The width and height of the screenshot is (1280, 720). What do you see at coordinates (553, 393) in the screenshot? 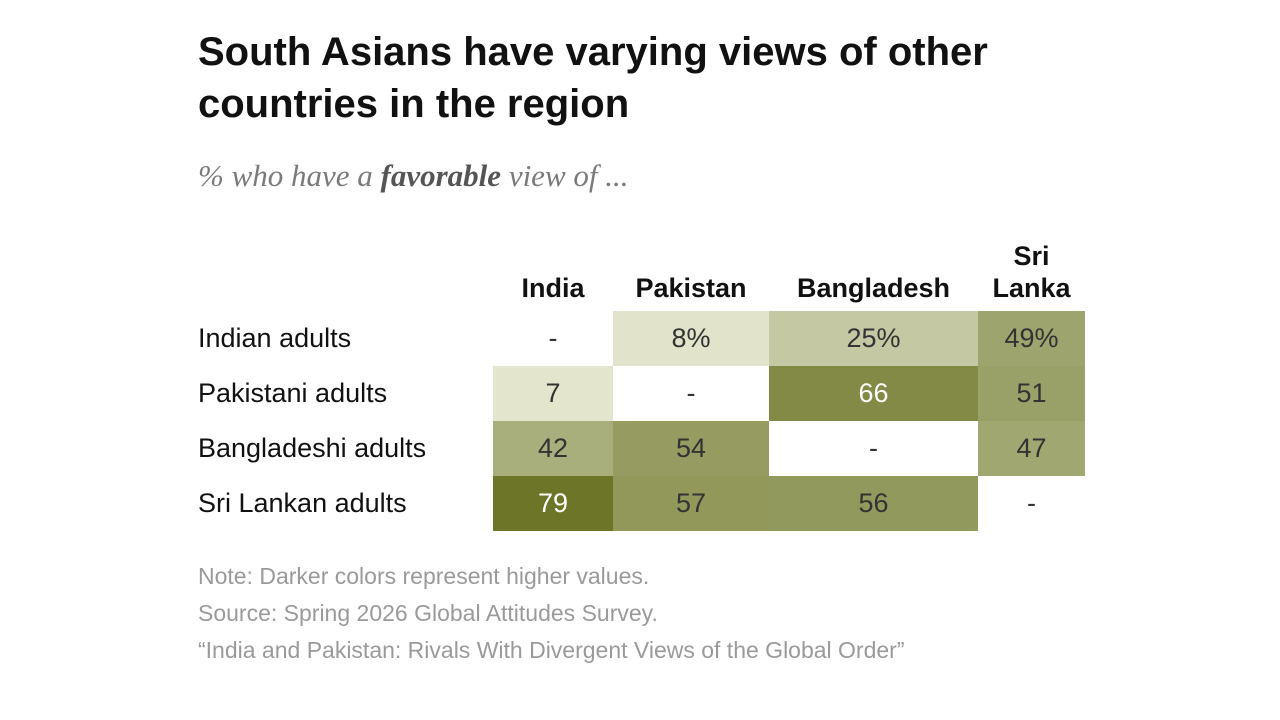
I see `heatmap-cell-pakistani-adults-india: 7` at bounding box center [553, 393].